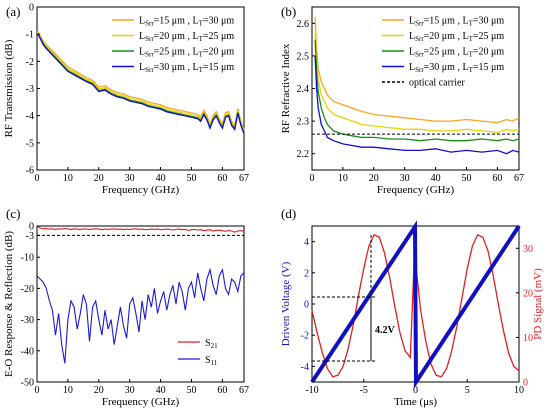 The height and width of the screenshot is (408, 550). I want to click on panel-a-xtick-label: 30, so click(130, 178).